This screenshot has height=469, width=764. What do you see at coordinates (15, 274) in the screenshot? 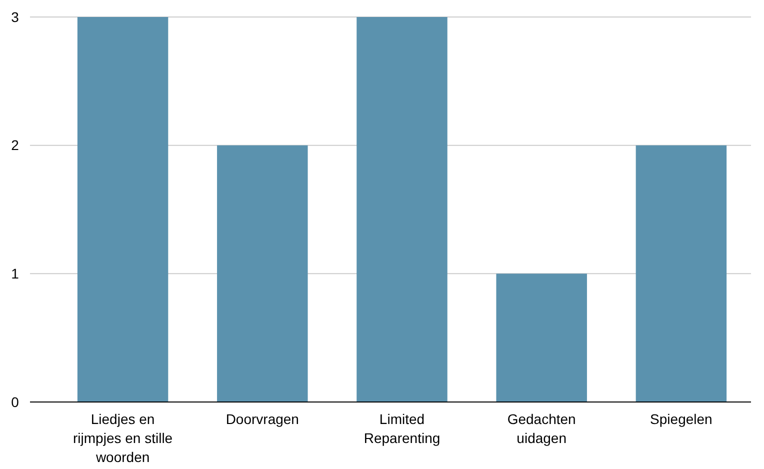
I see `y-tick-label: 1` at bounding box center [15, 274].